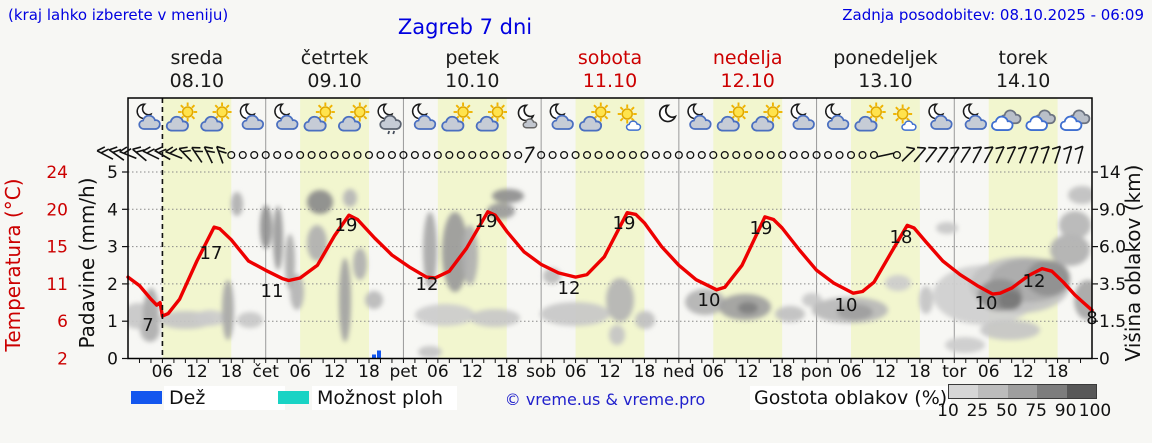 This screenshot has height=443, width=1152. Describe the element at coordinates (1023, 58) in the screenshot. I see `day-name-label: torek` at that location.